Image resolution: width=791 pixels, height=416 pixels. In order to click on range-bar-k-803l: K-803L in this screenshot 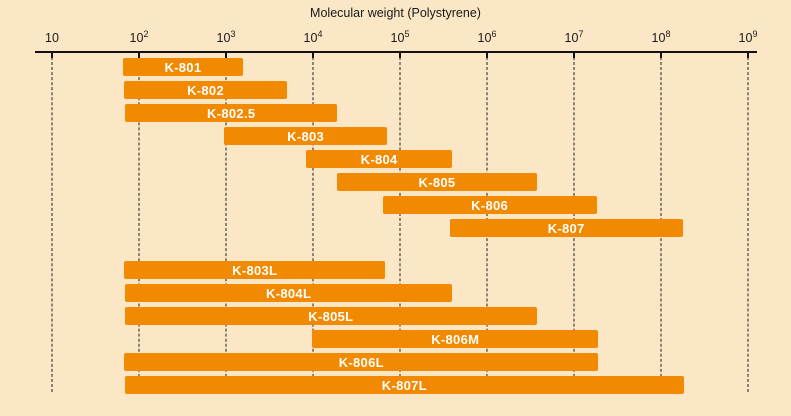, I will do `click(255, 270)`.